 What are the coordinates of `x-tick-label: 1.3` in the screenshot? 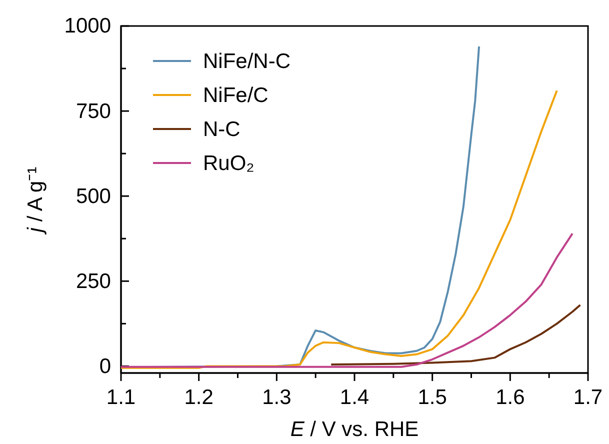 It's located at (277, 397).